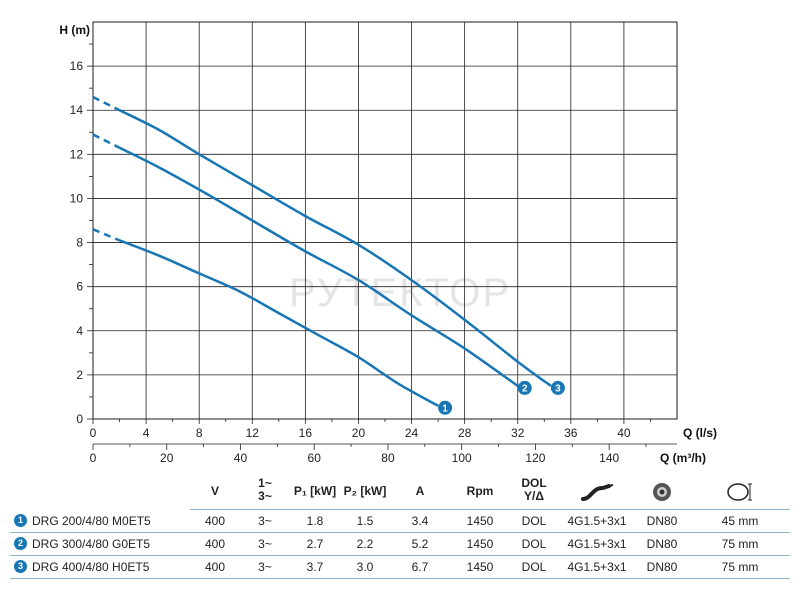  I want to click on x-tick-label: 24, so click(412, 433).